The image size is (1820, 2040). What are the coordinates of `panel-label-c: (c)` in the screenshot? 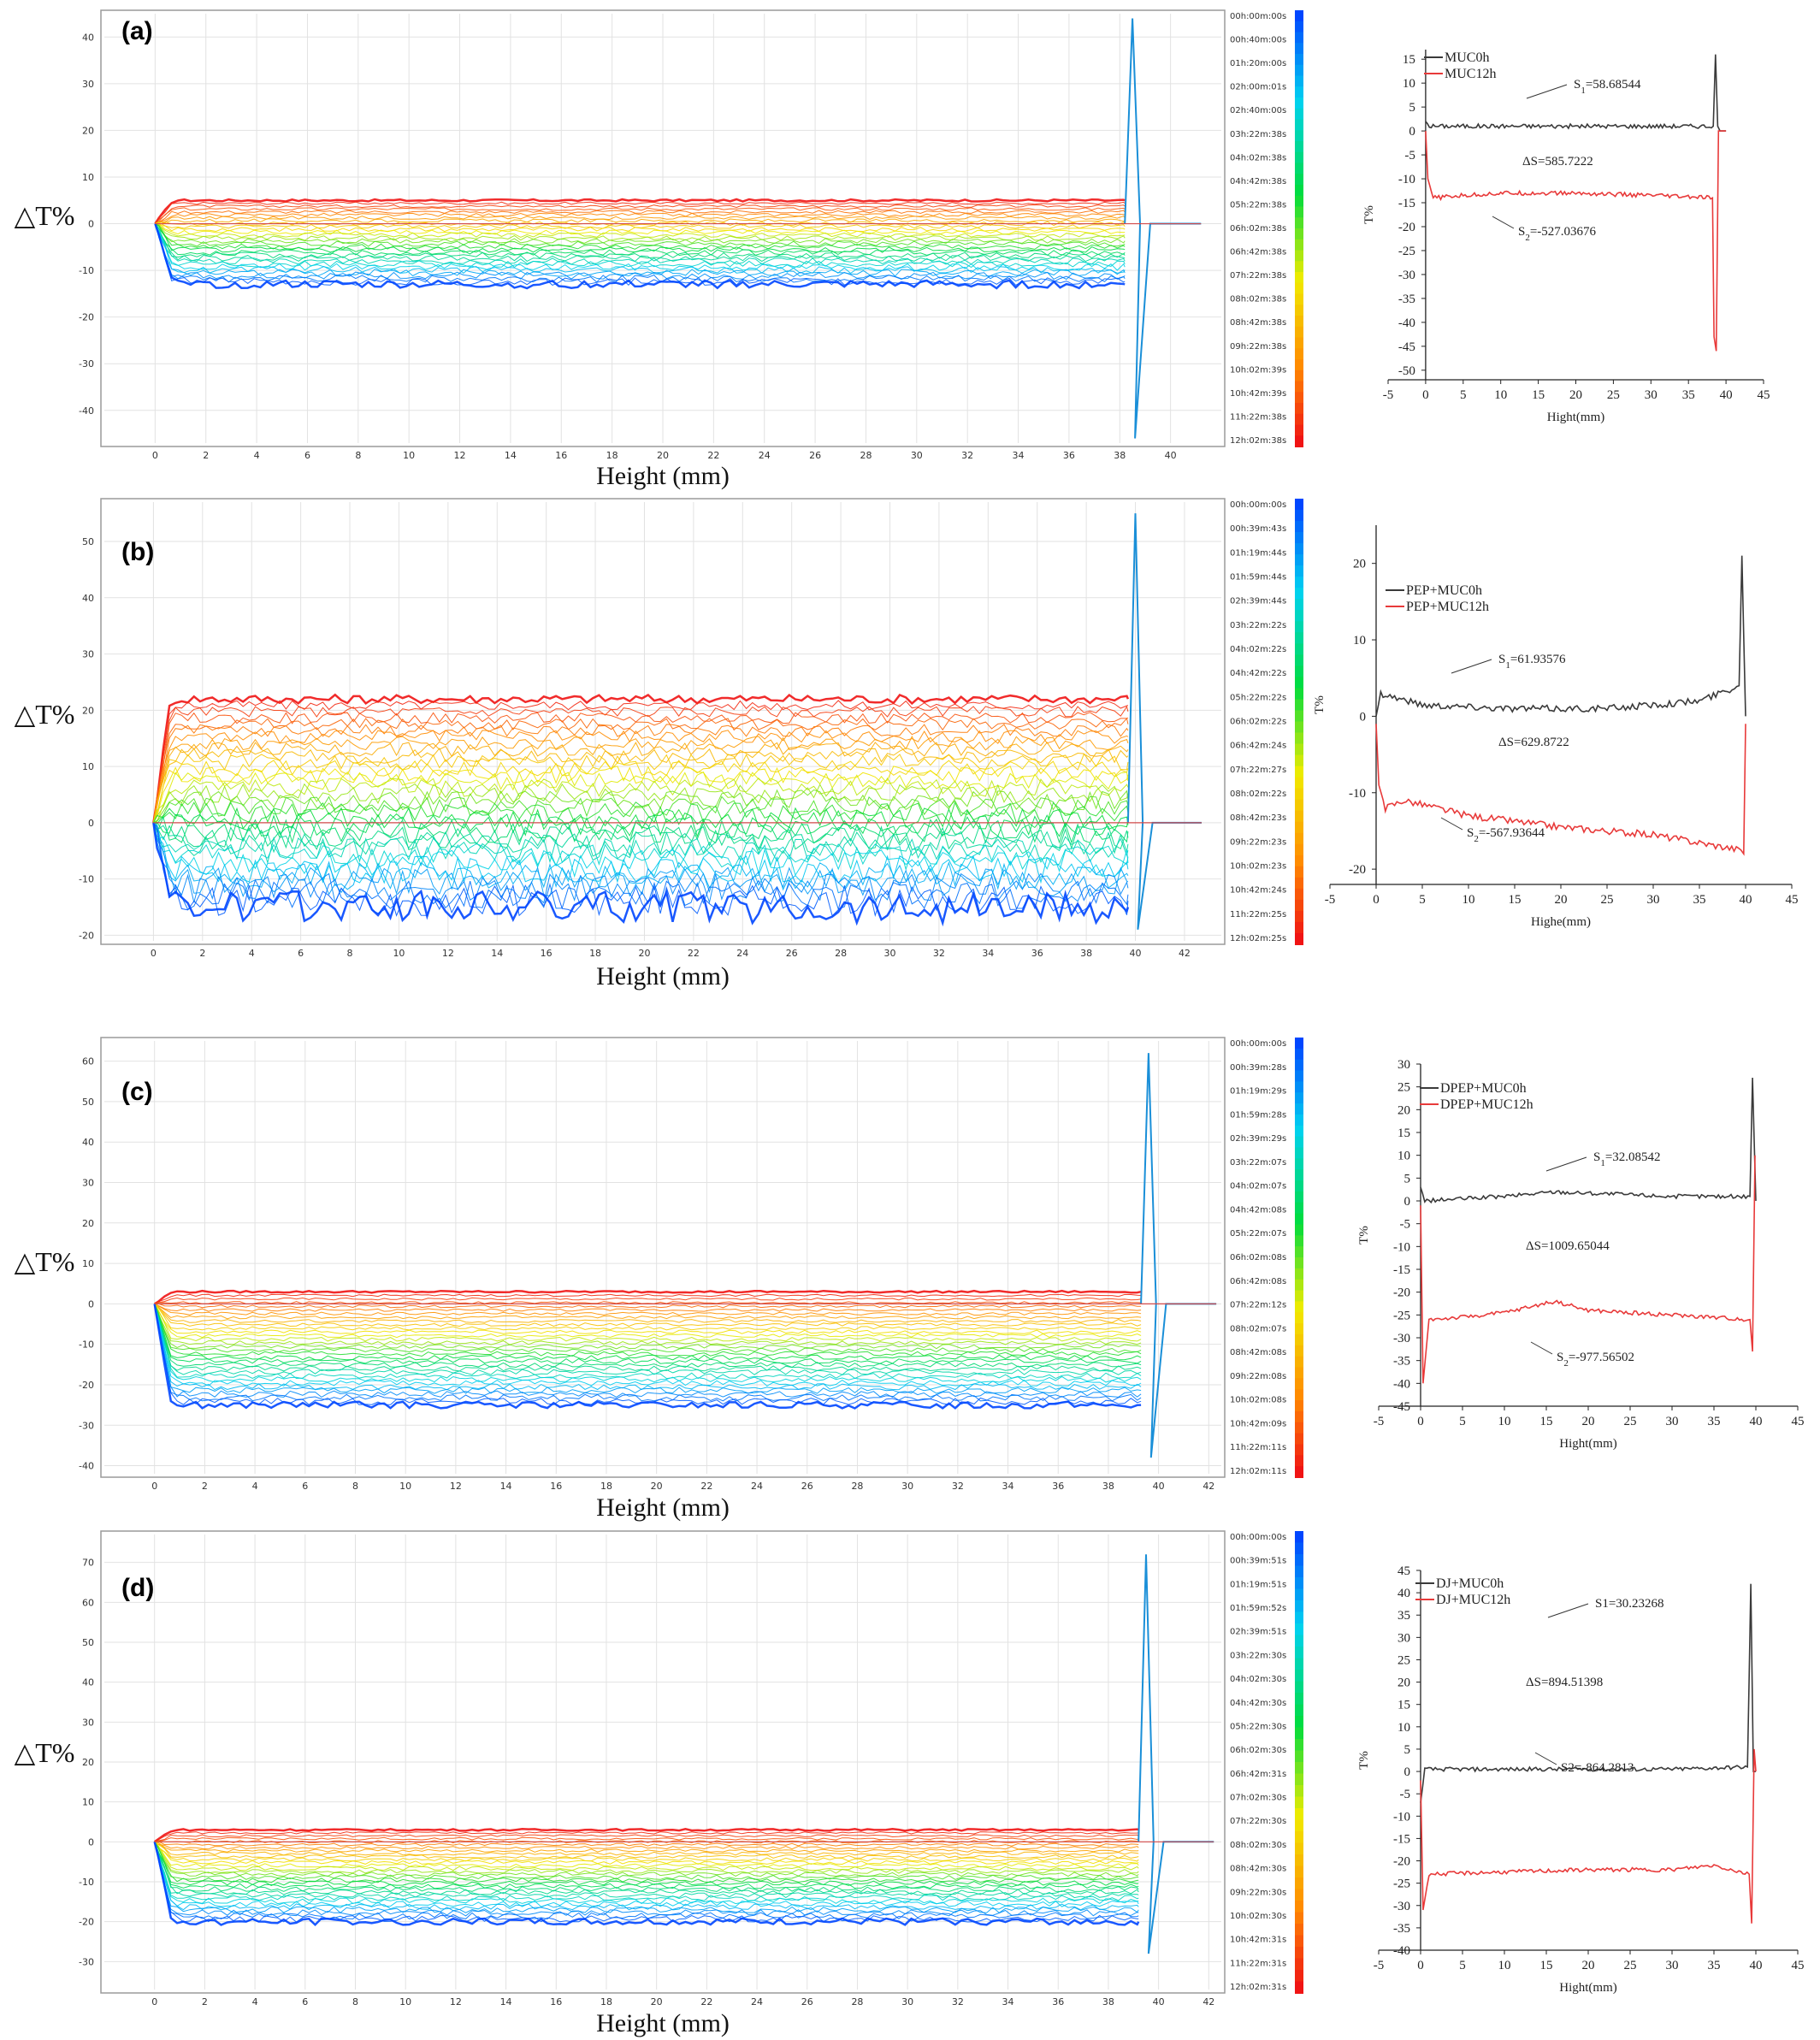 It's located at (137, 1092).